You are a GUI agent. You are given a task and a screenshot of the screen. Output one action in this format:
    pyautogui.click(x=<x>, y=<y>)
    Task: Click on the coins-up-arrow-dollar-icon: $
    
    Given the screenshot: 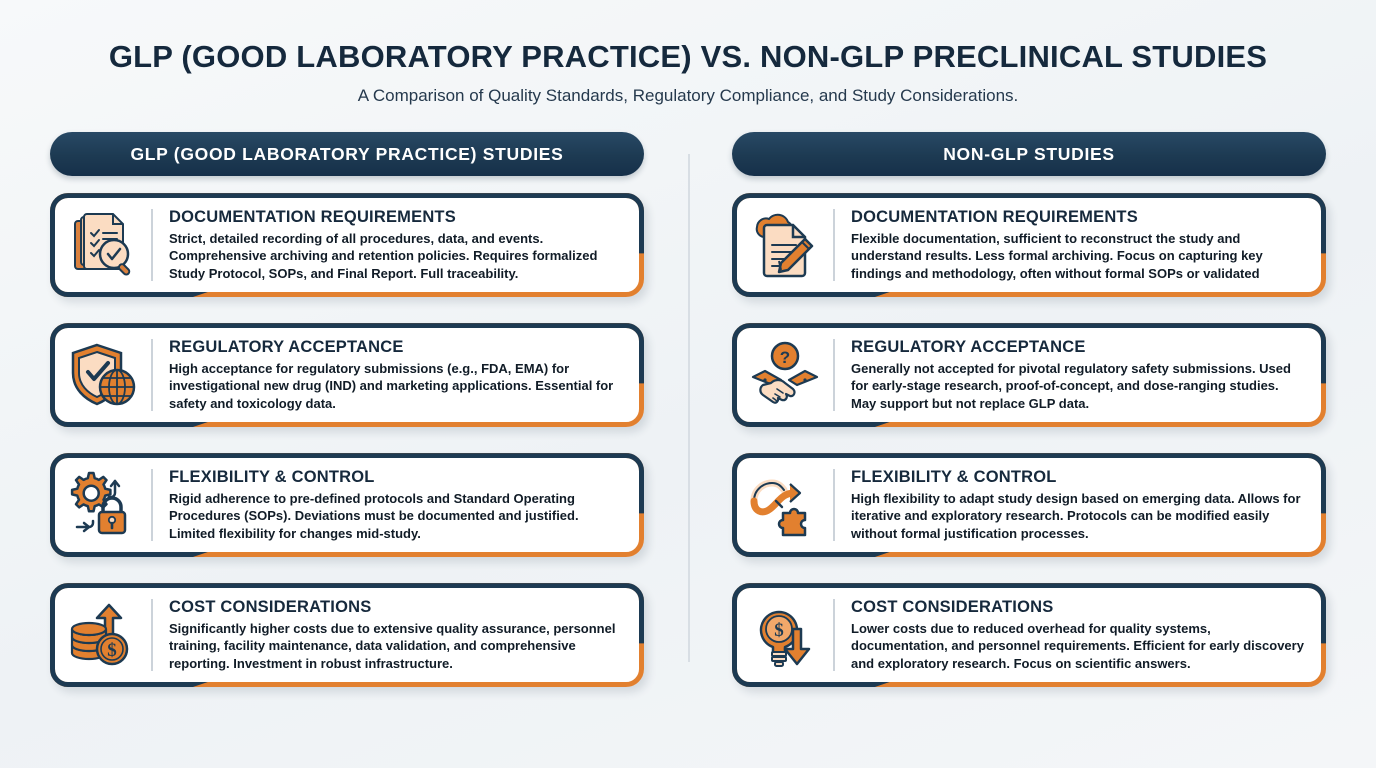 What is the action you would take?
    pyautogui.click(x=103, y=635)
    